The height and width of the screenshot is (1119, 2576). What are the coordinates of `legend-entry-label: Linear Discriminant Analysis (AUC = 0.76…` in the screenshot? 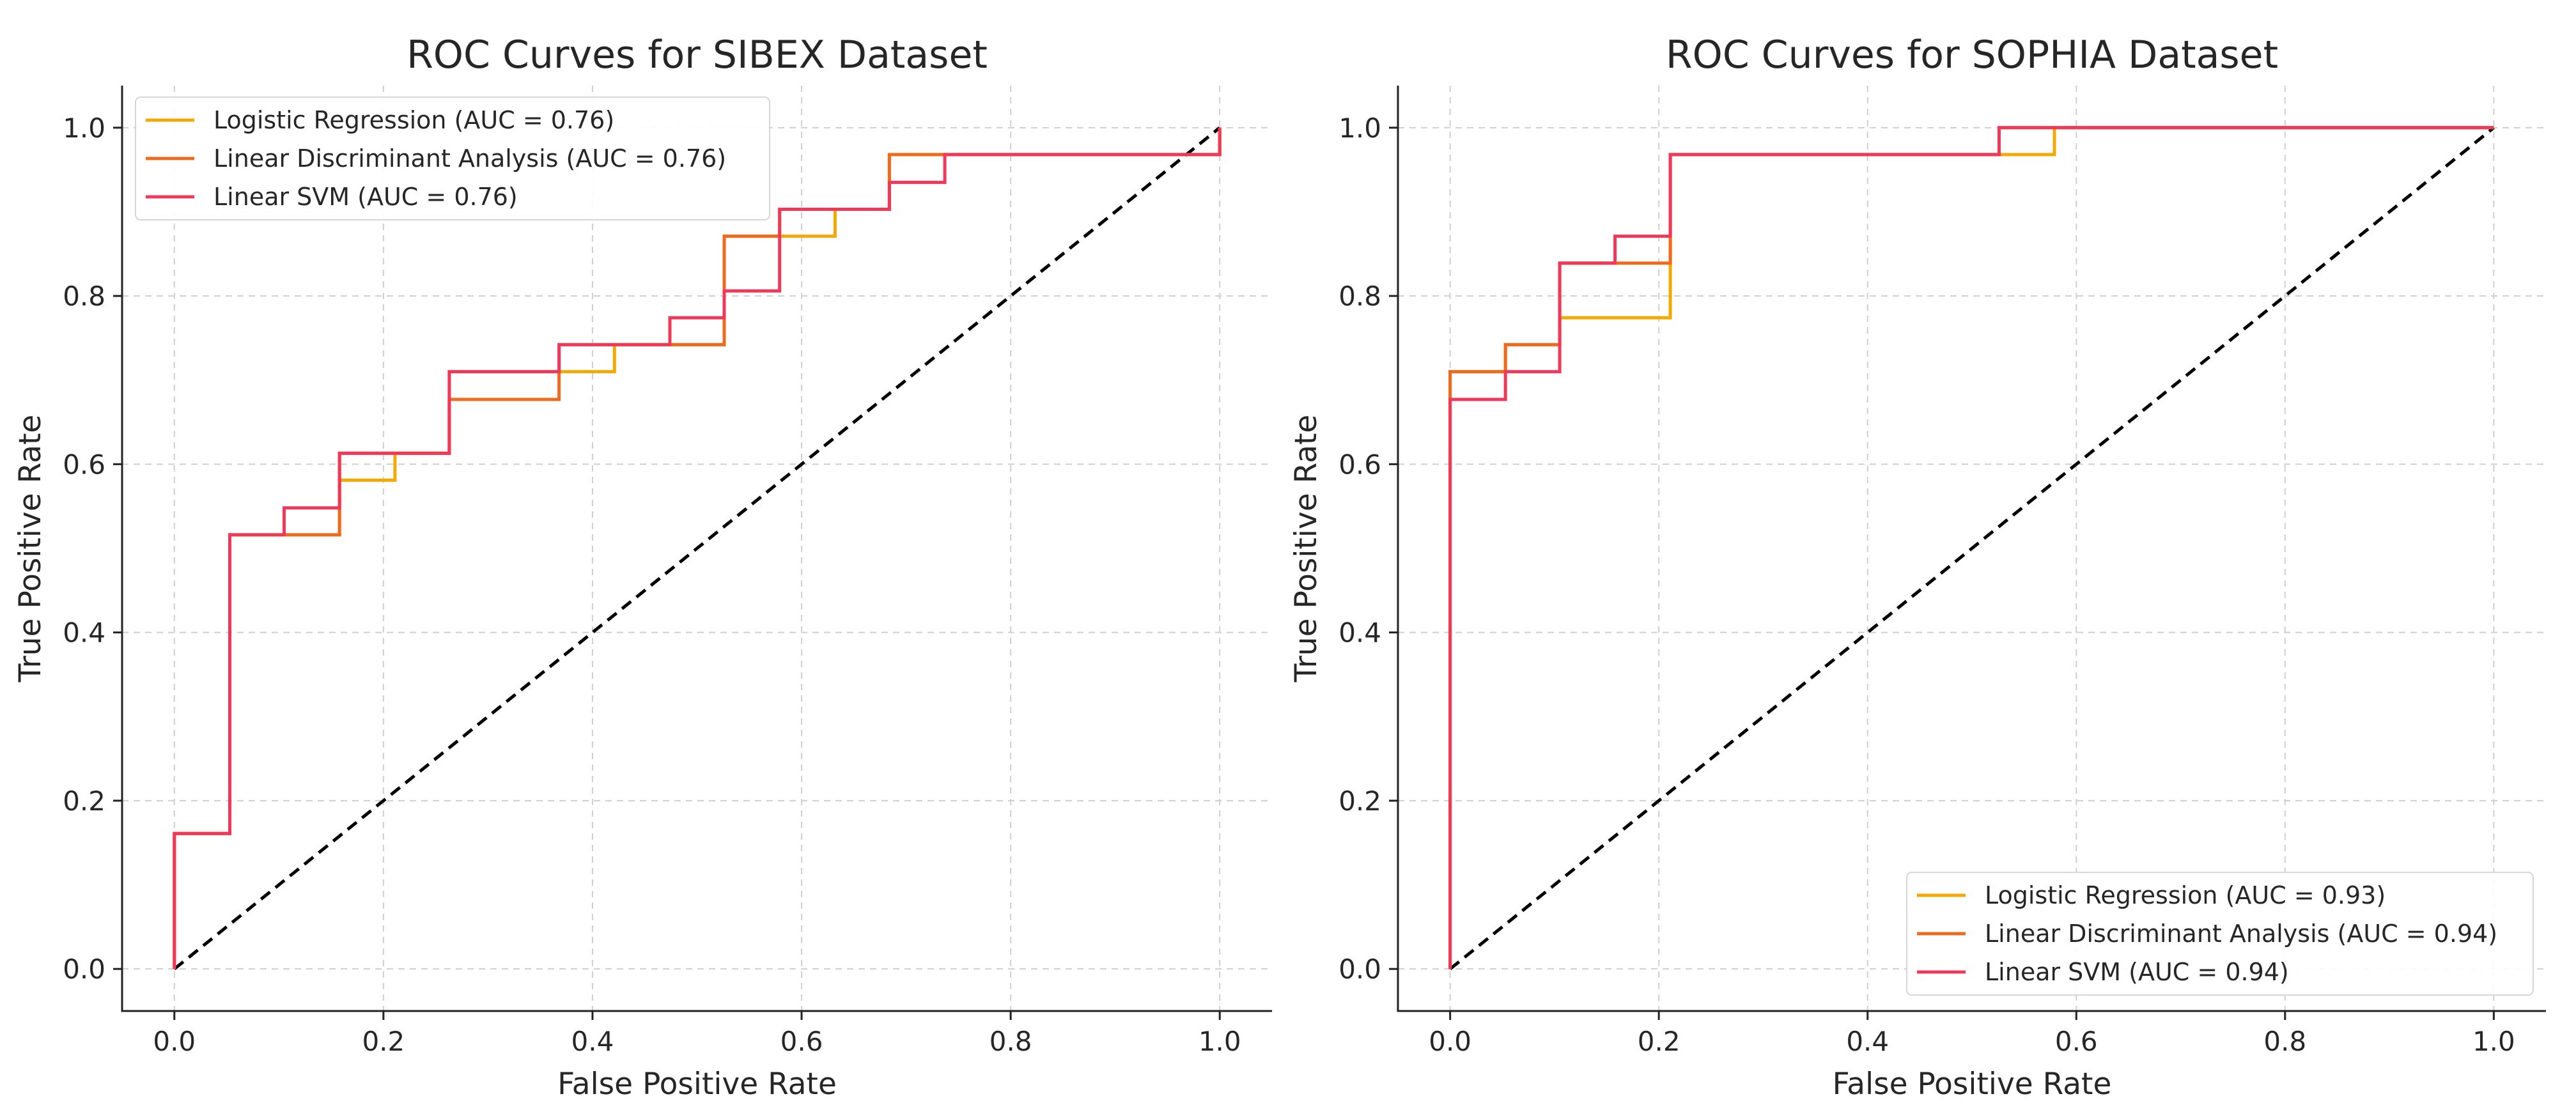 It's located at (469, 158).